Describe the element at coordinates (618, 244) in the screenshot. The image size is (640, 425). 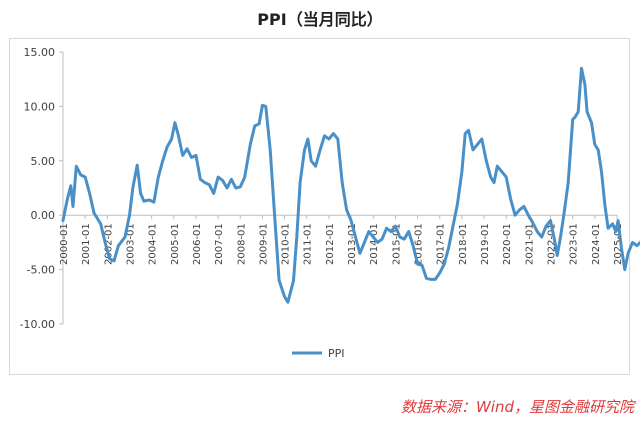
I see `x-tick-label: 2025-01` at that location.